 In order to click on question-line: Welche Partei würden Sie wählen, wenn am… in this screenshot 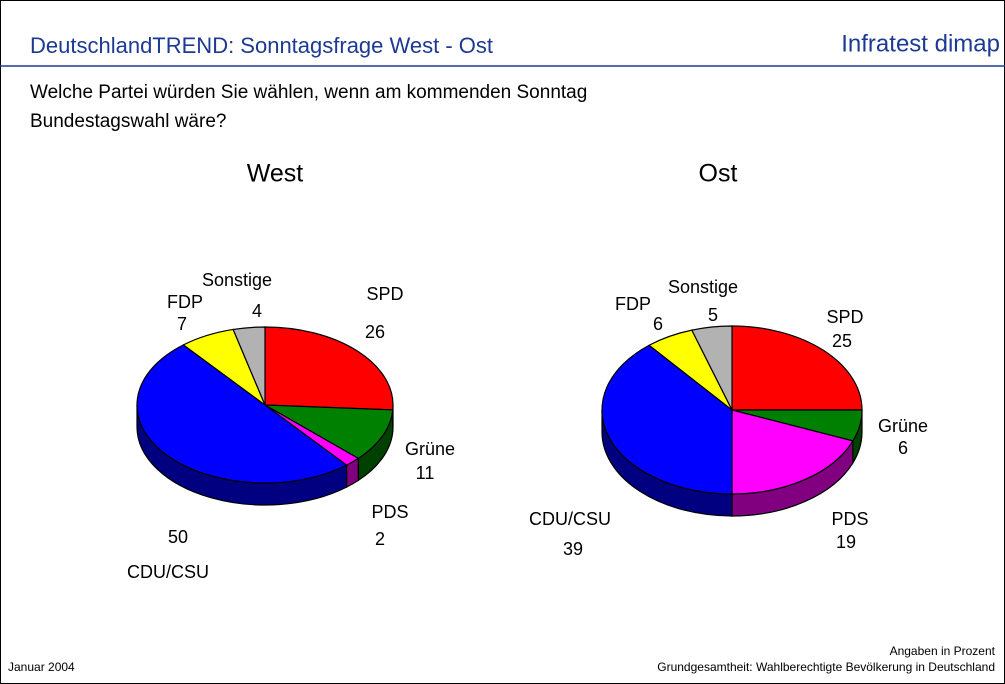, I will do `click(308, 92)`.